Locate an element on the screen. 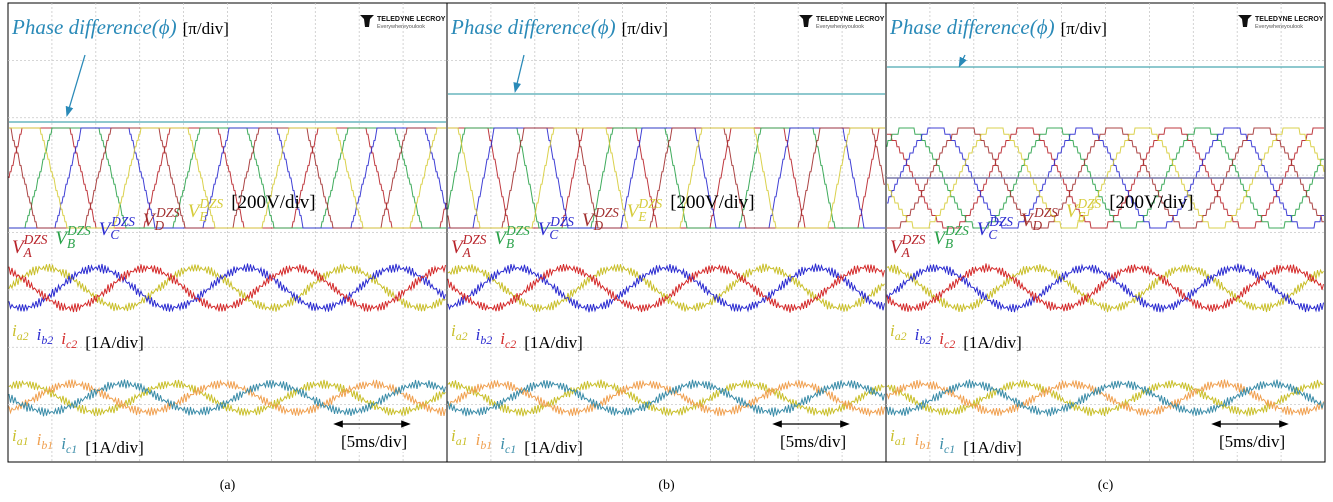 The image size is (1333, 502). unit-label: [200V/div] is located at coordinates (1151, 202).